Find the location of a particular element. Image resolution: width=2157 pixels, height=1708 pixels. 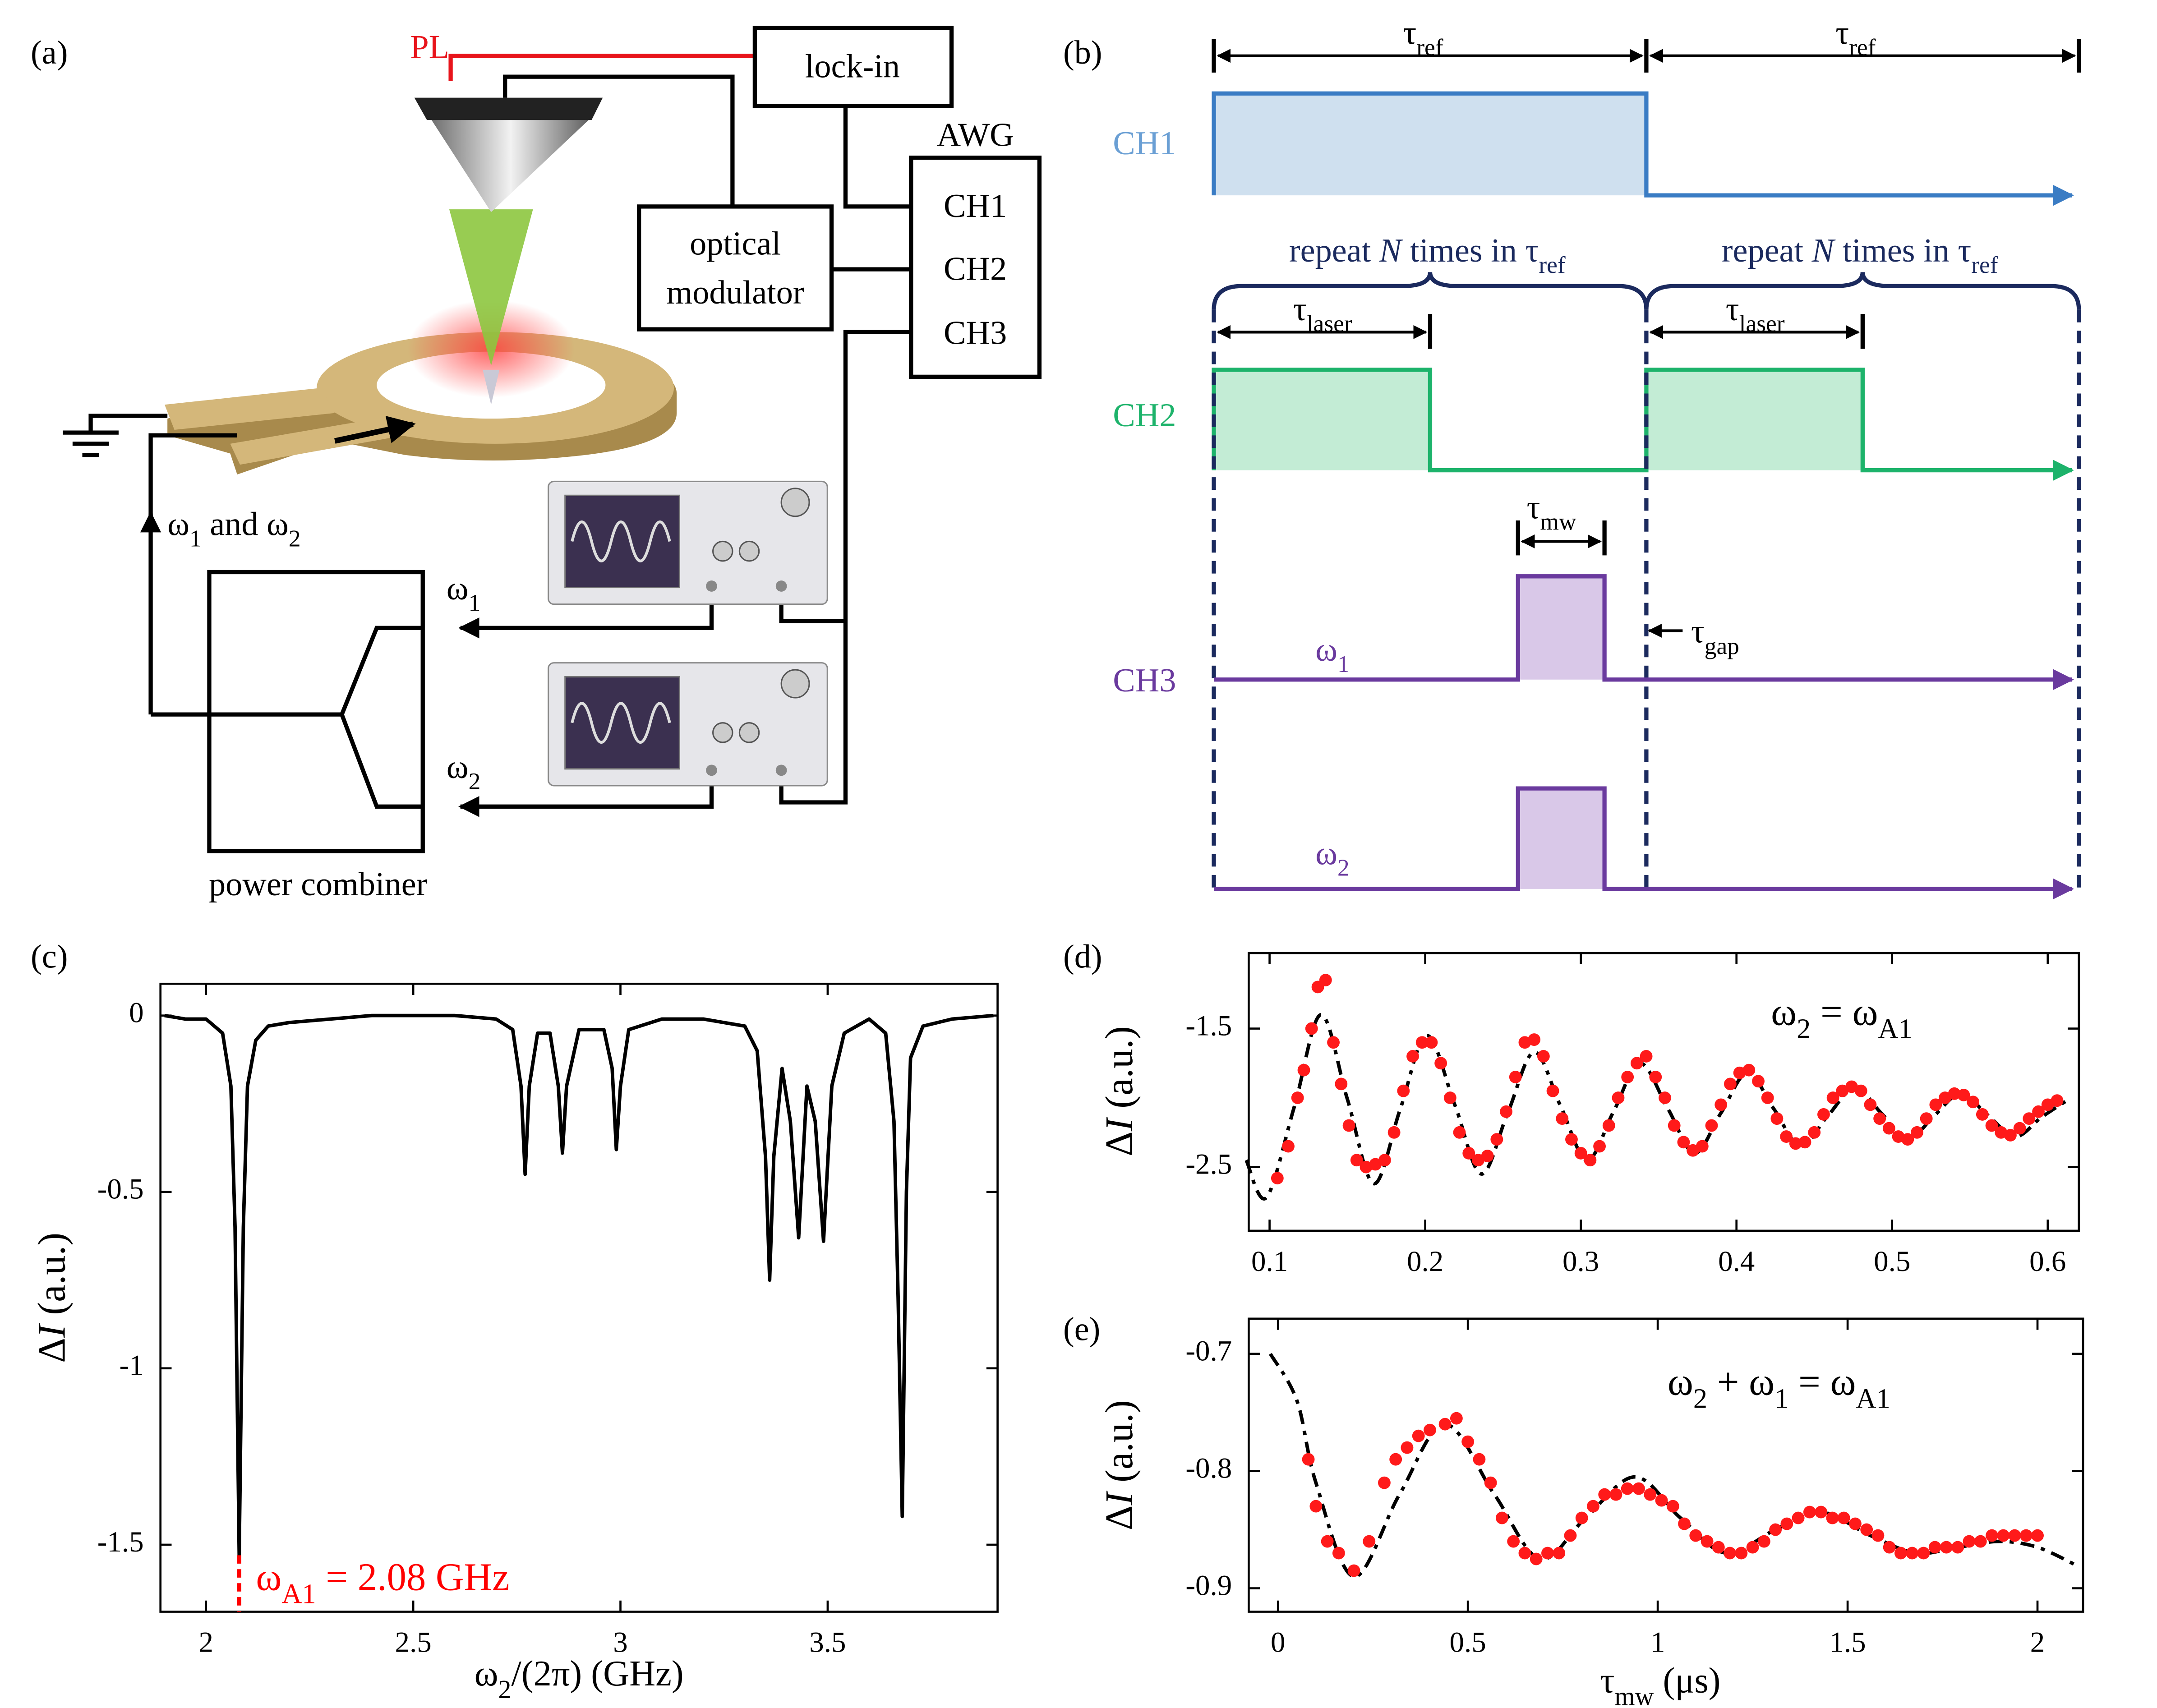

combiner-box is located at coordinates (316, 711).